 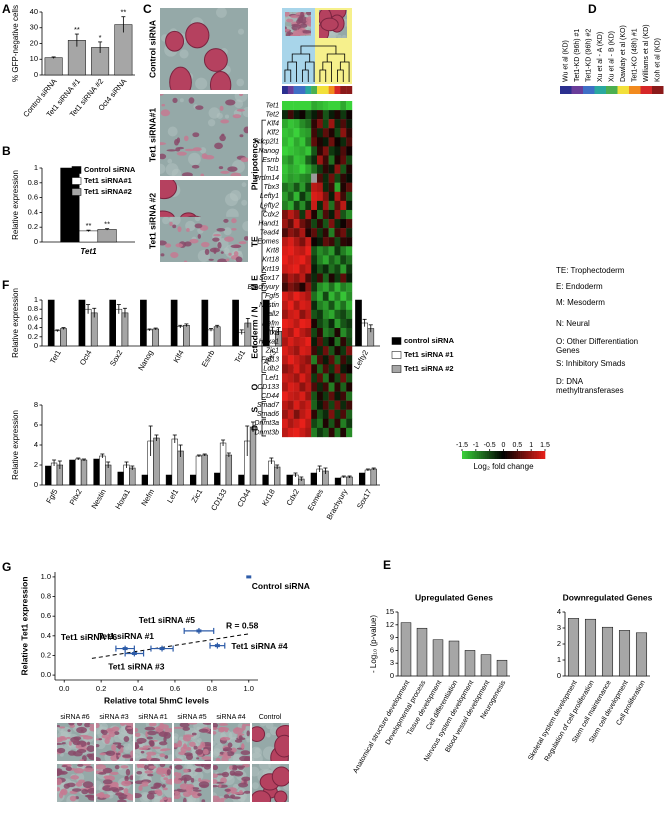 What do you see at coordinates (266, 432) in the screenshot?
I see `gene-label: Dnmt3b` at bounding box center [266, 432].